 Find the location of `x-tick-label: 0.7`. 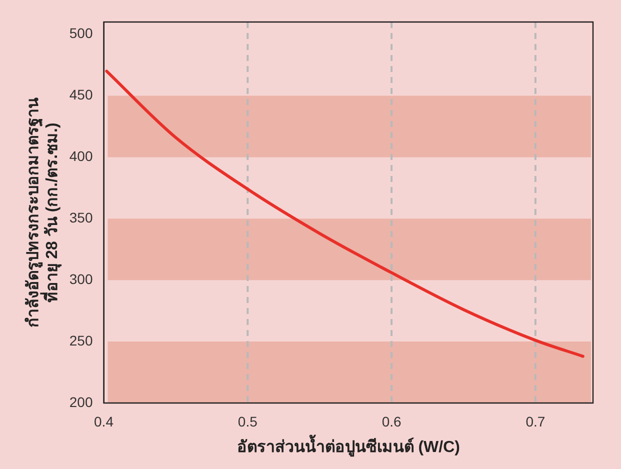

x-tick-label: 0.7 is located at coordinates (536, 421).